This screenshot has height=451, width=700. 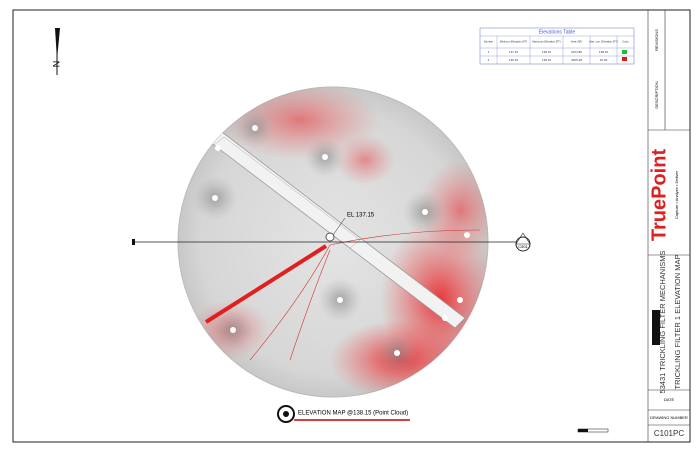 What do you see at coordinates (676, 194) in the screenshot?
I see `company-tagline: Capture • Analyze • Deliver` at bounding box center [676, 194].